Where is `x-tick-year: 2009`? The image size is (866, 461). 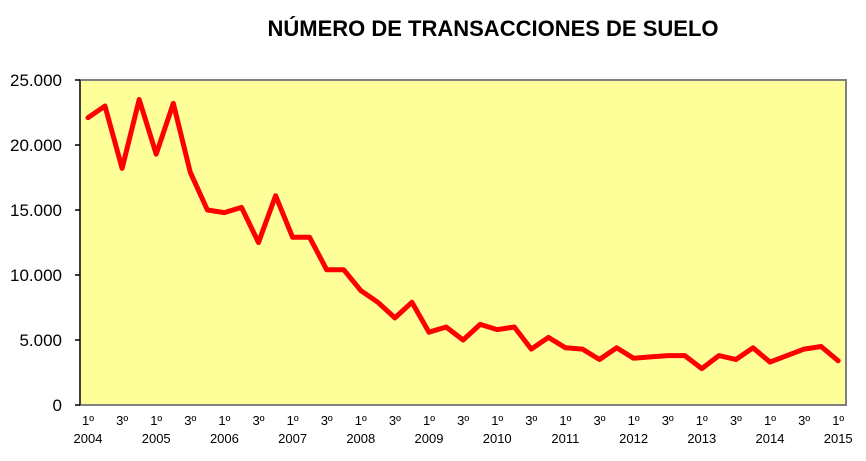
x-tick-year: 2009 is located at coordinates (429, 438).